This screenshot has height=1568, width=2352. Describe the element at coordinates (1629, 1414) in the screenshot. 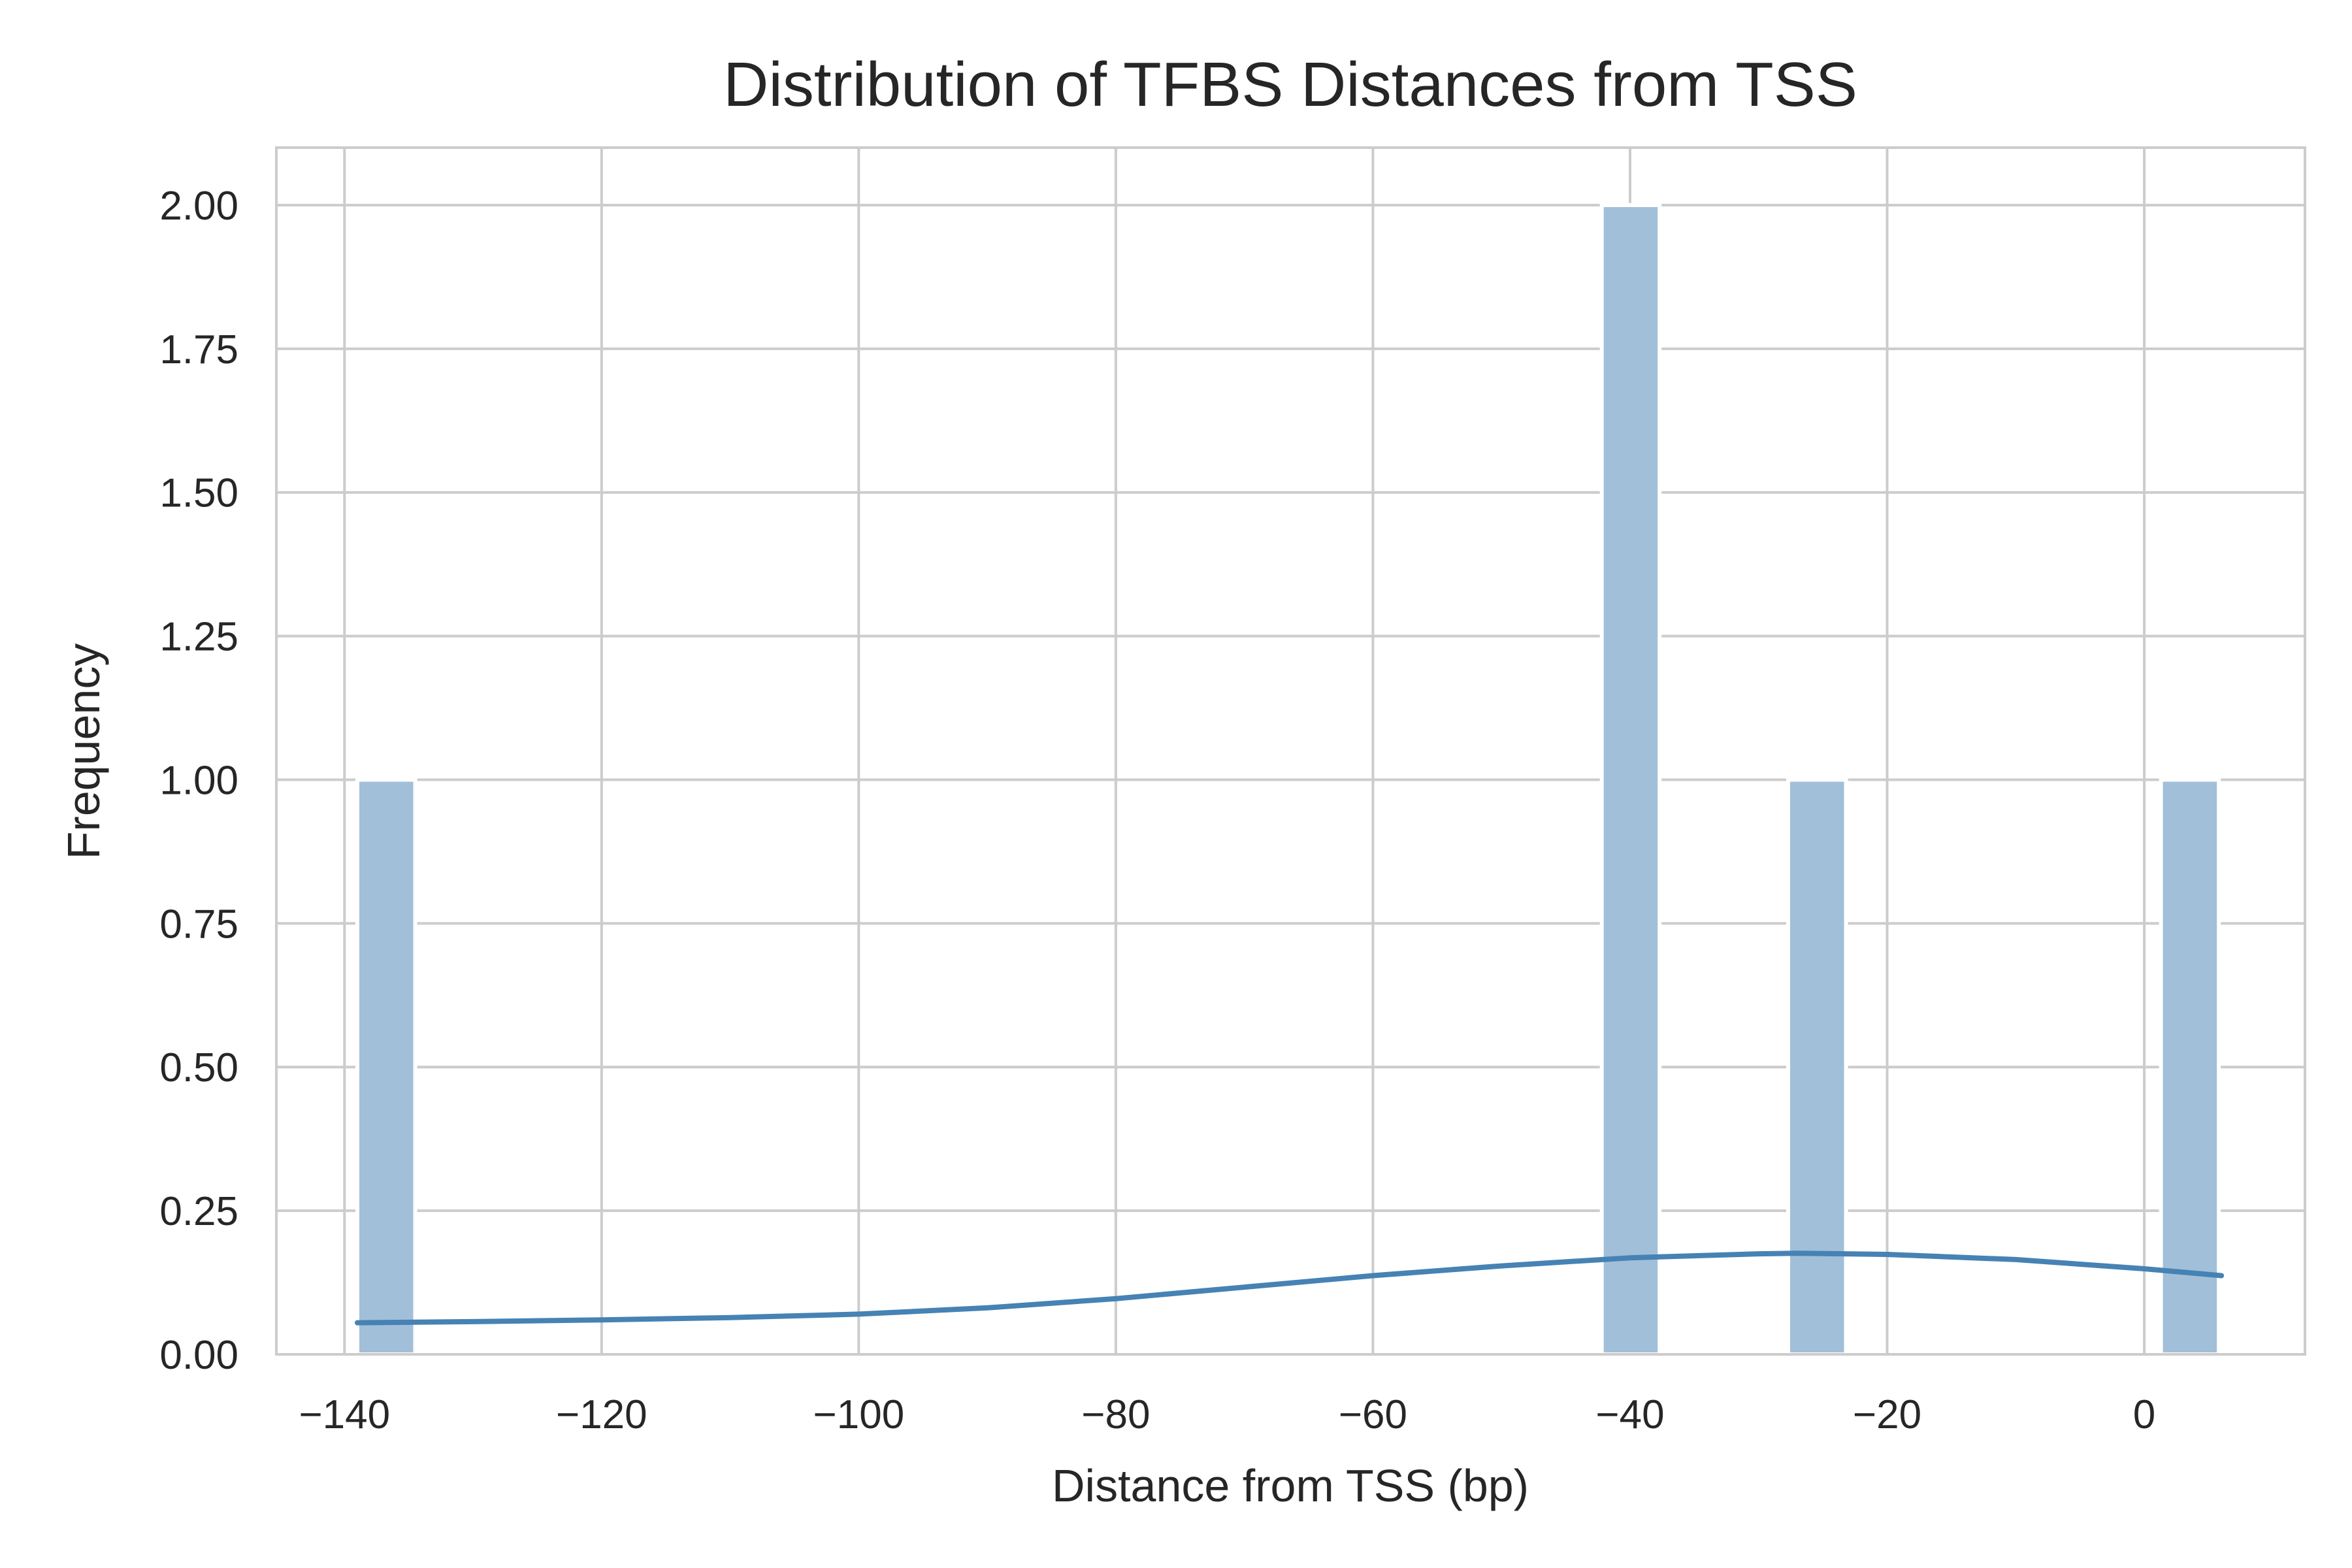

I see `x-tick-label: −40` at that location.